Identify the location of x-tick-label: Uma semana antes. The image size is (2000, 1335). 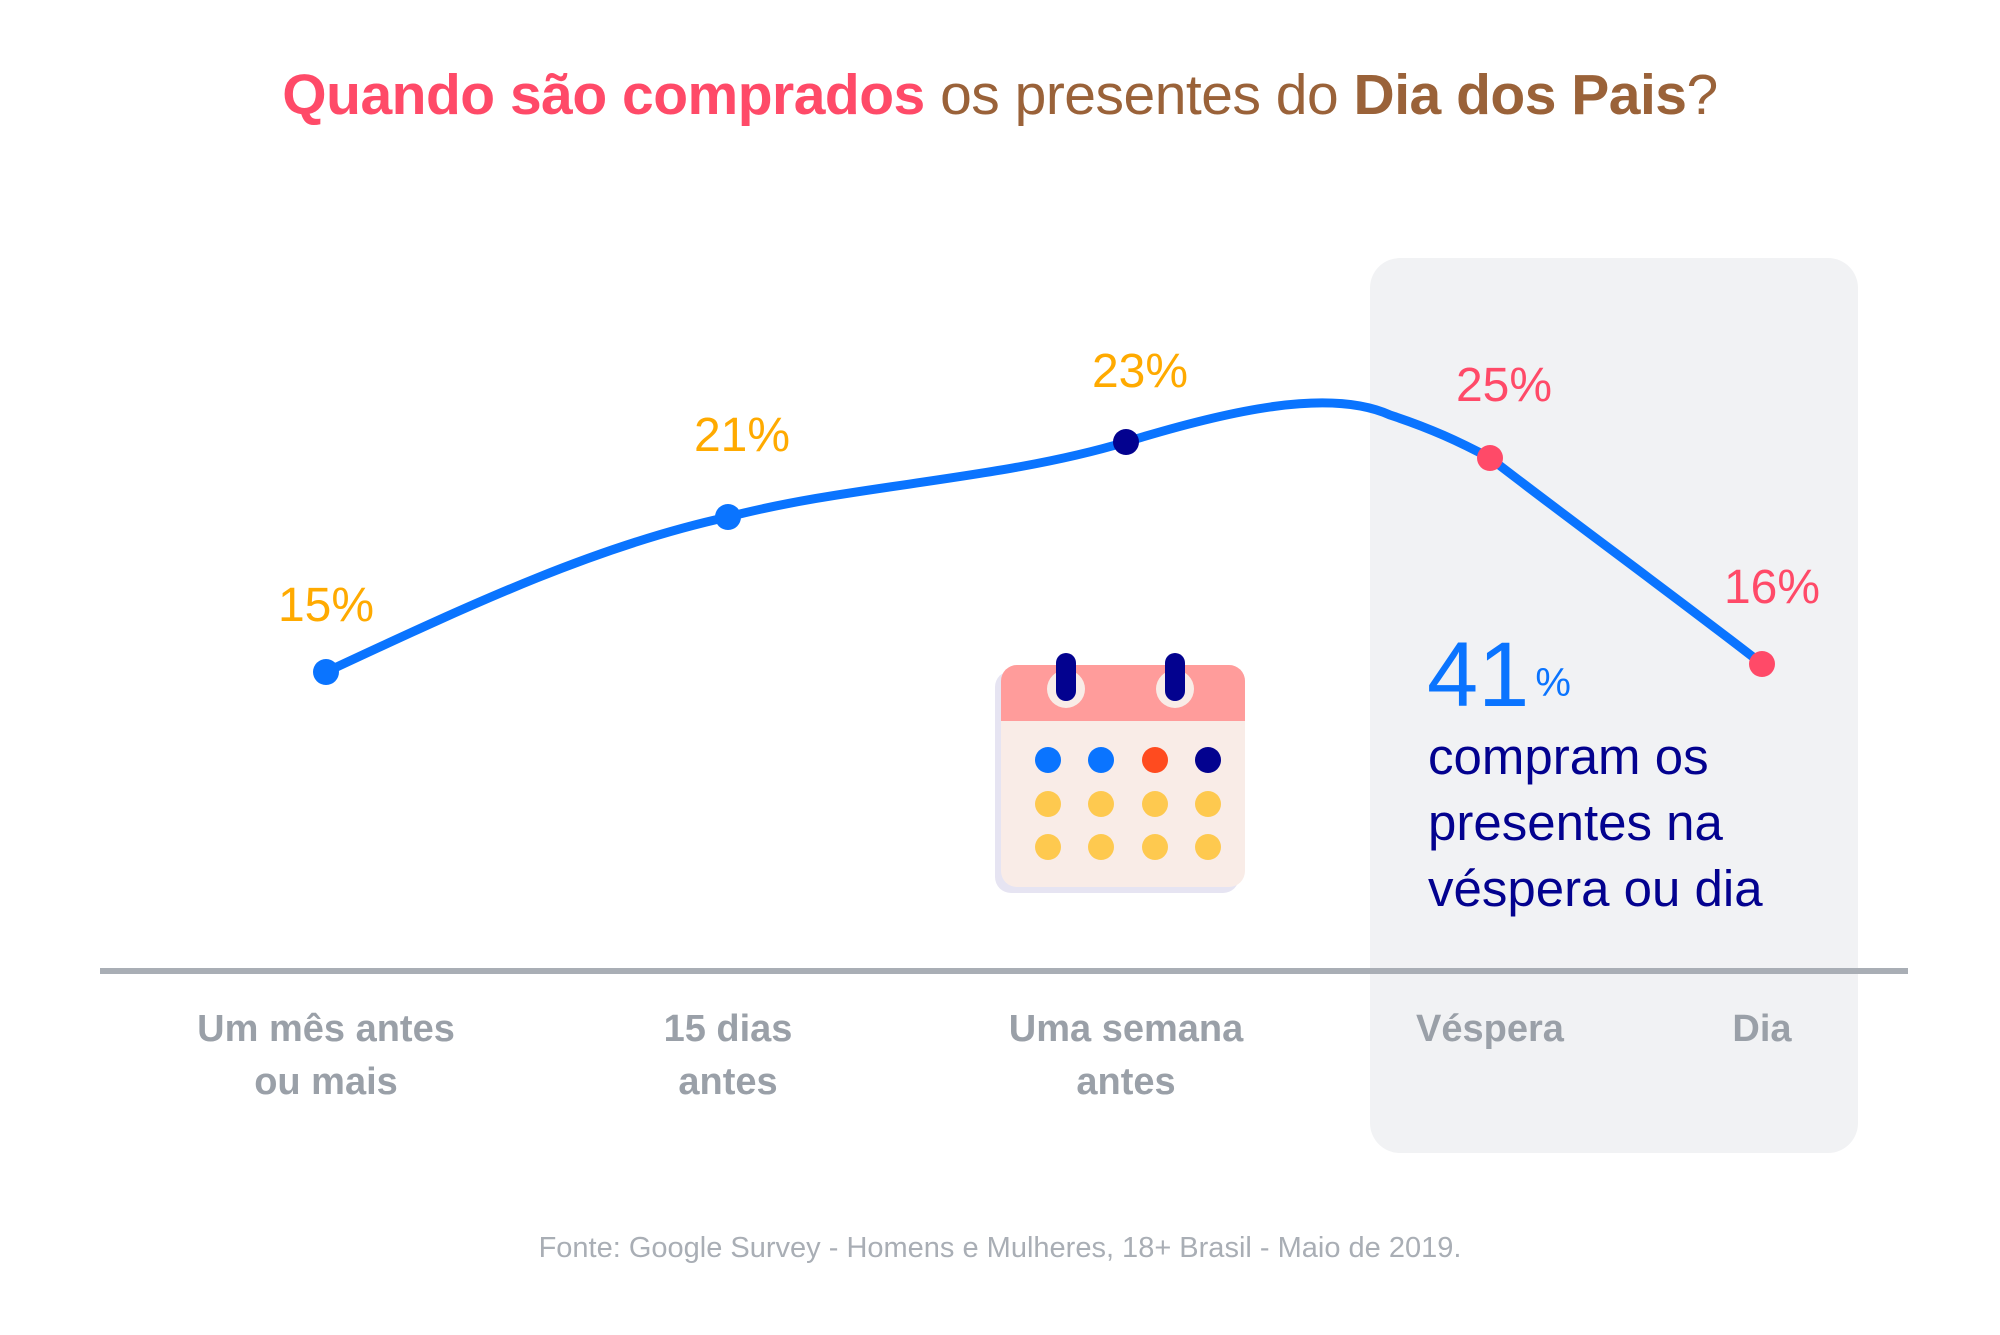
(1126, 1055).